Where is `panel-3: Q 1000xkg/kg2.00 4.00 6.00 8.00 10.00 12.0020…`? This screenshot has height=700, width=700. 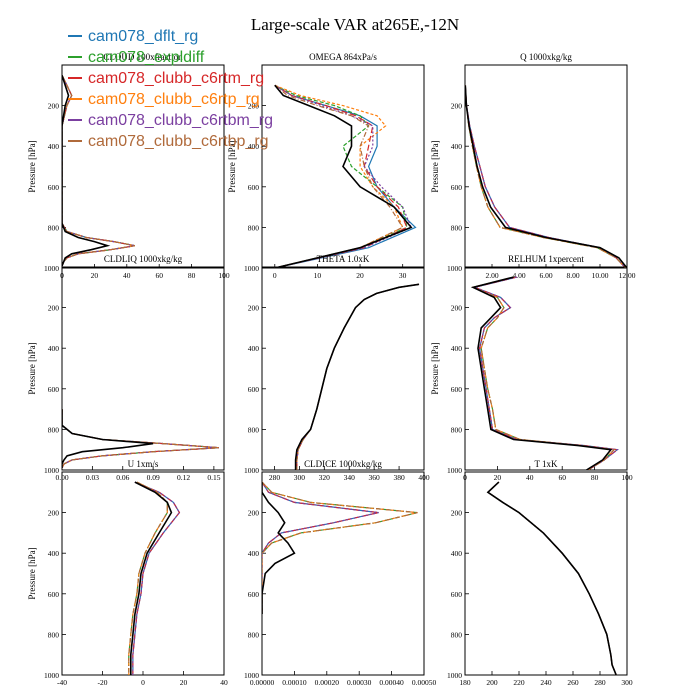 panel-3: Q 1000xkg/kg2.00 4.00 6.00 8.00 10.00 12.0020… is located at coordinates (533, 166).